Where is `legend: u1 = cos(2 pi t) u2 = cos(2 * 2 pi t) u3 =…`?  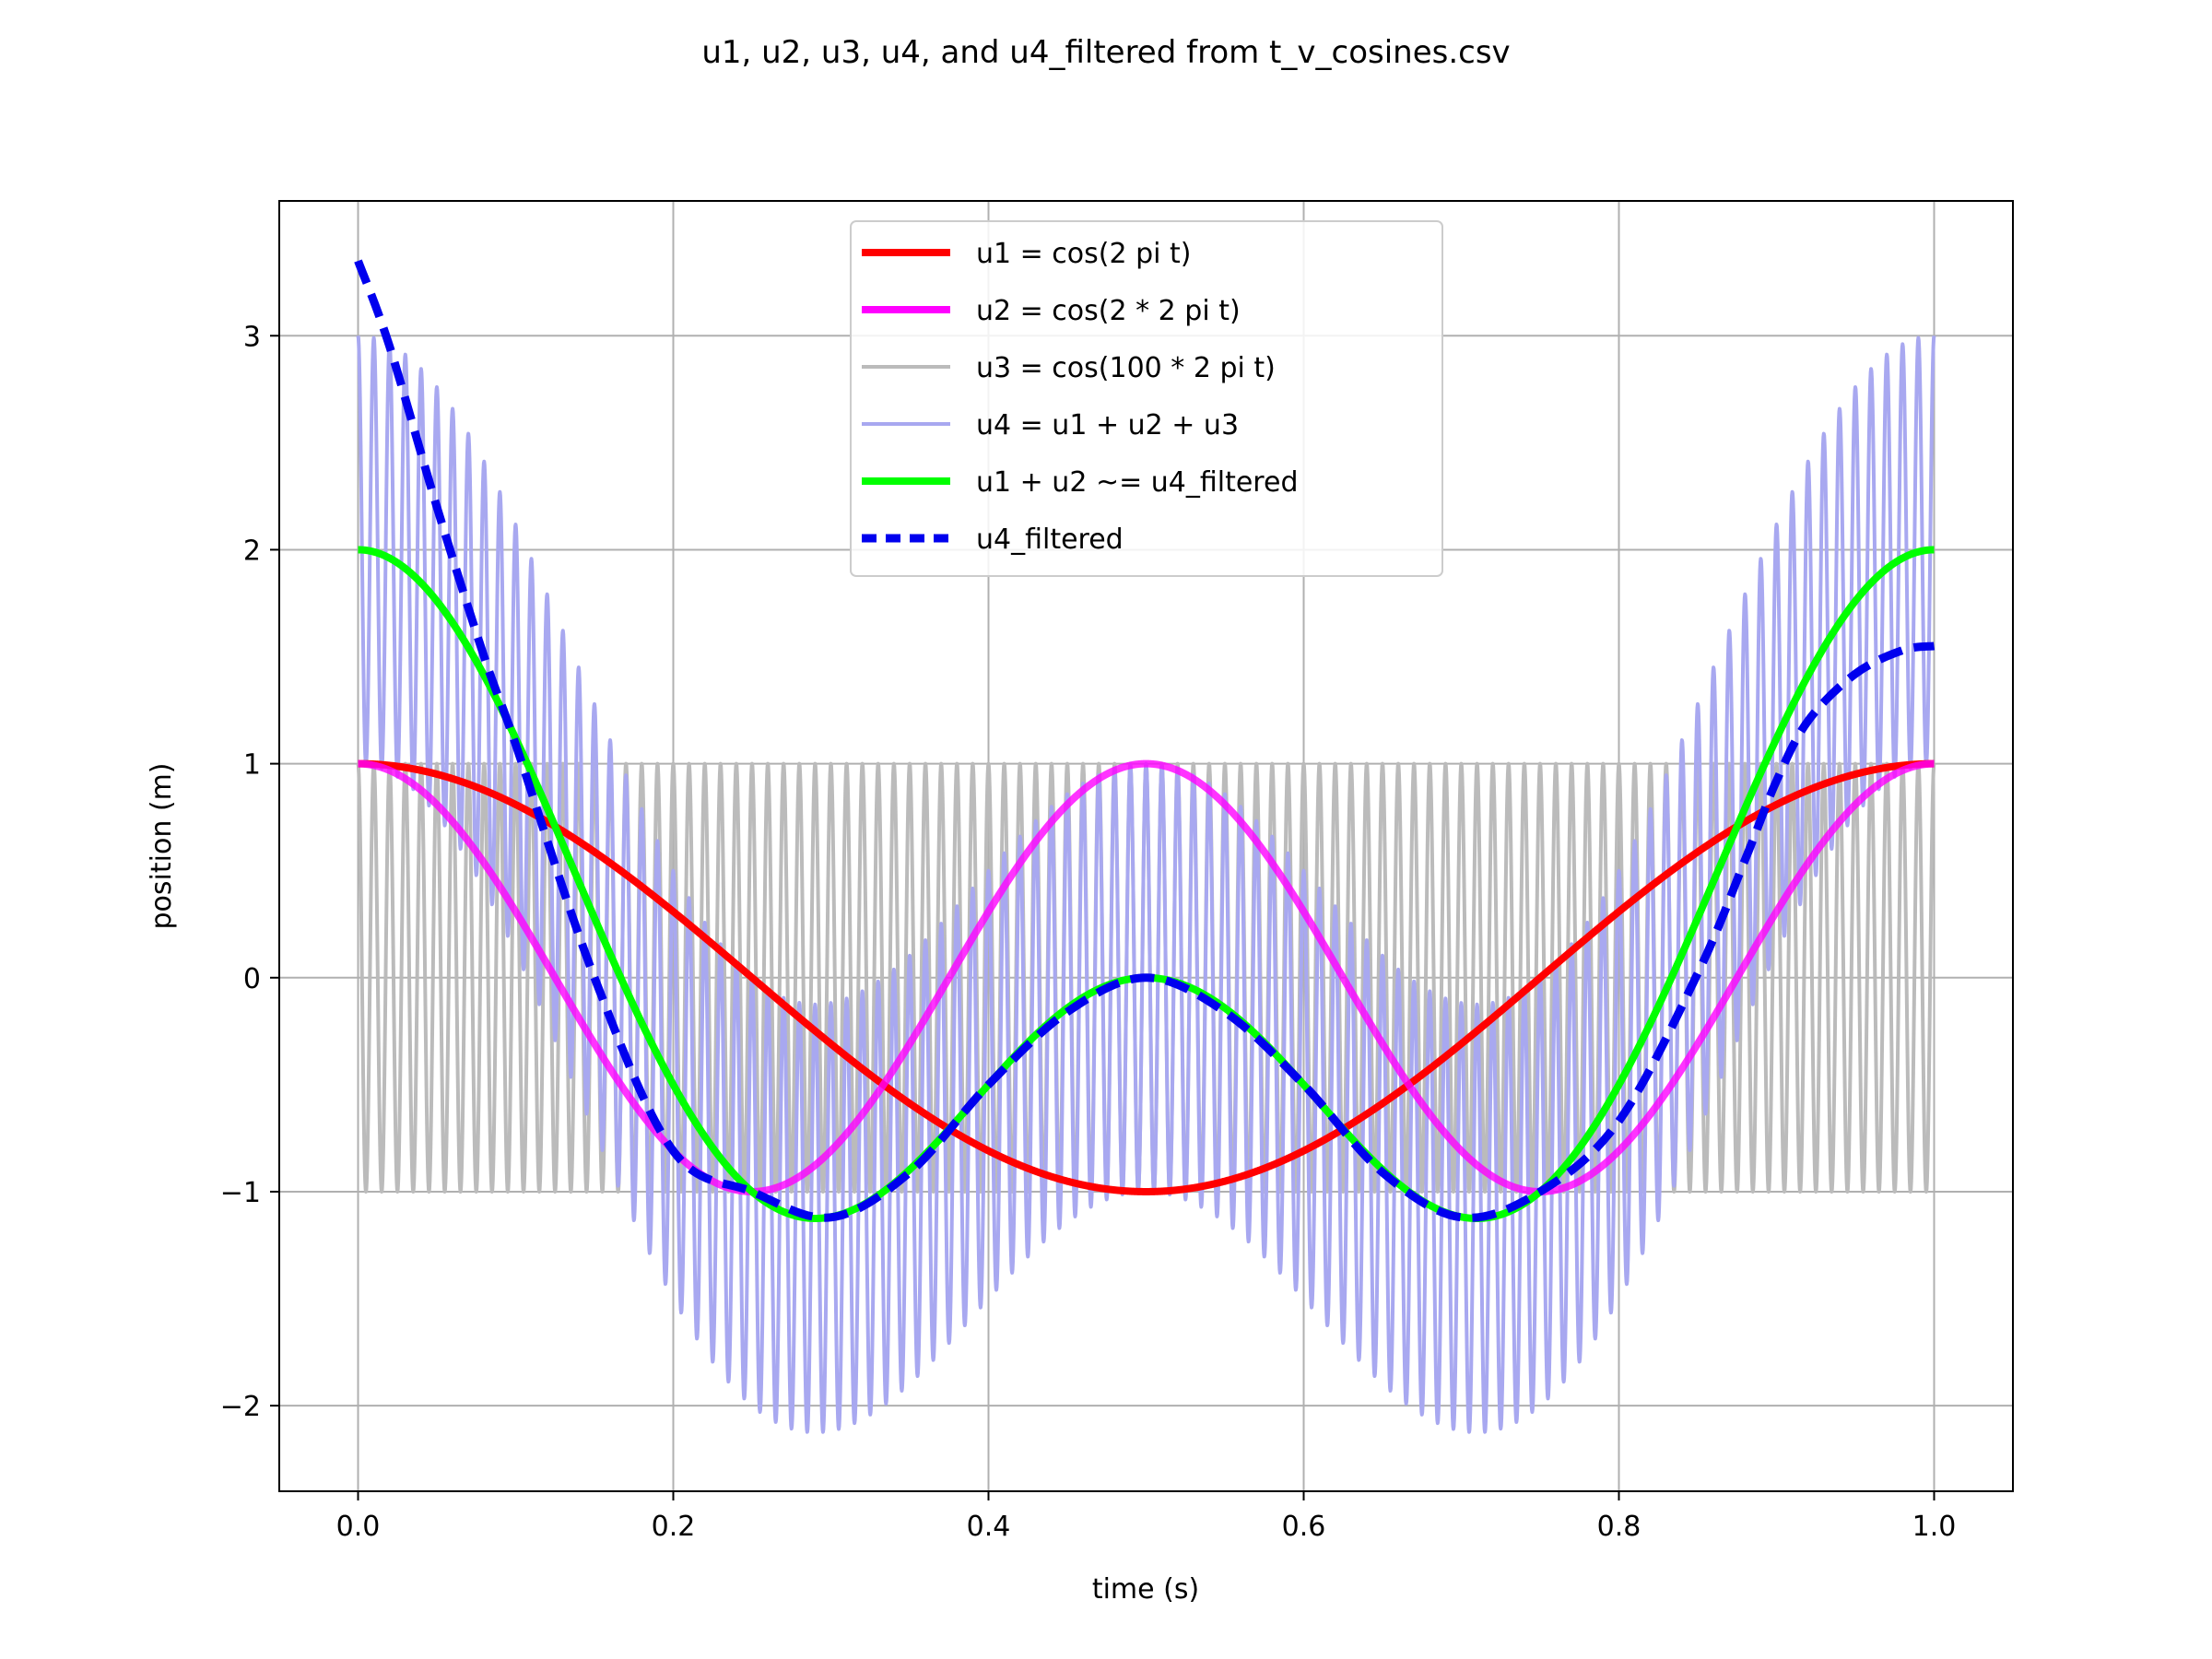 legend: u1 = cos(2 pi t) u2 = cos(2 * 2 pi t) u3 =… is located at coordinates (1146, 398).